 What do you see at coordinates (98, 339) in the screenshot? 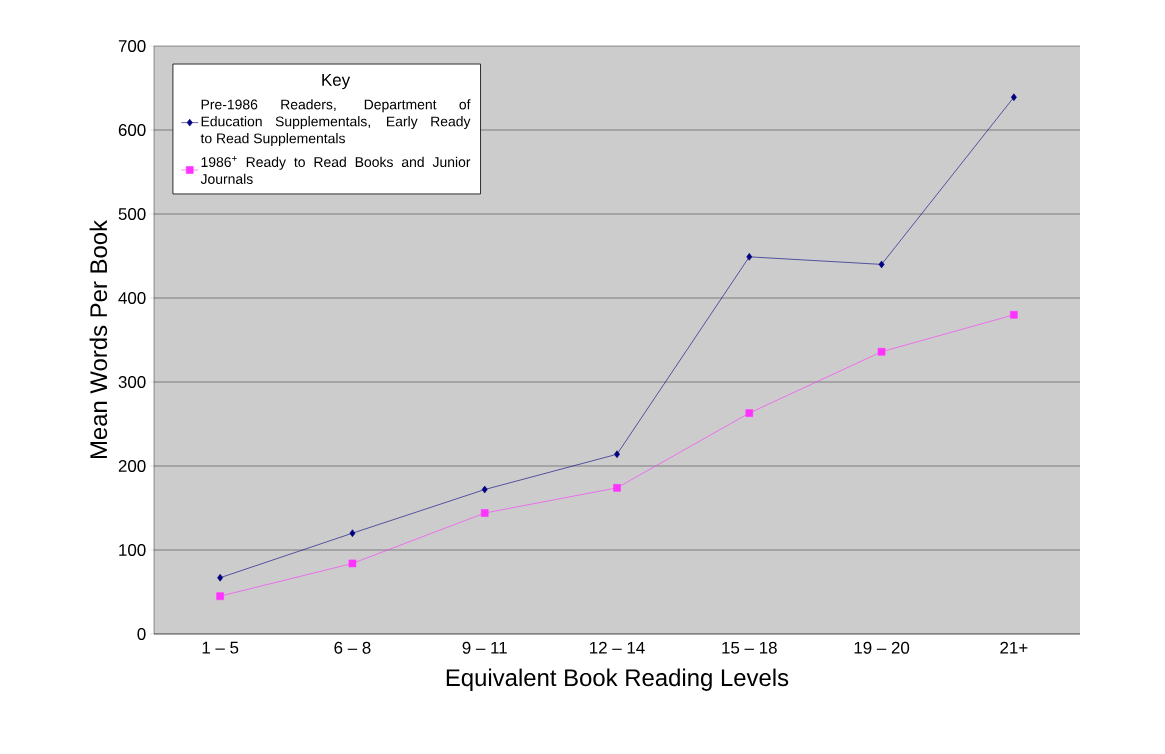
I see `y-axis-title: Mean Words Per Book` at bounding box center [98, 339].